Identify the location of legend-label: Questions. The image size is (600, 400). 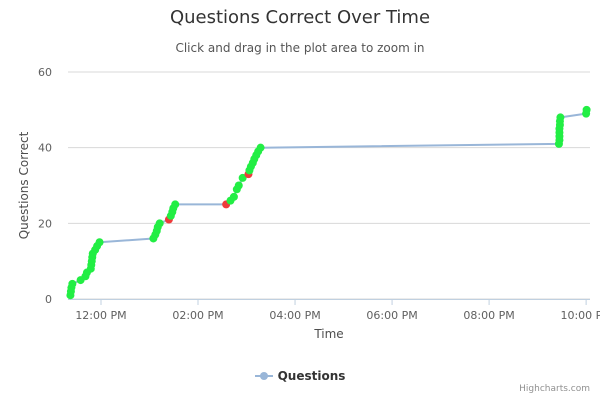
(311, 376).